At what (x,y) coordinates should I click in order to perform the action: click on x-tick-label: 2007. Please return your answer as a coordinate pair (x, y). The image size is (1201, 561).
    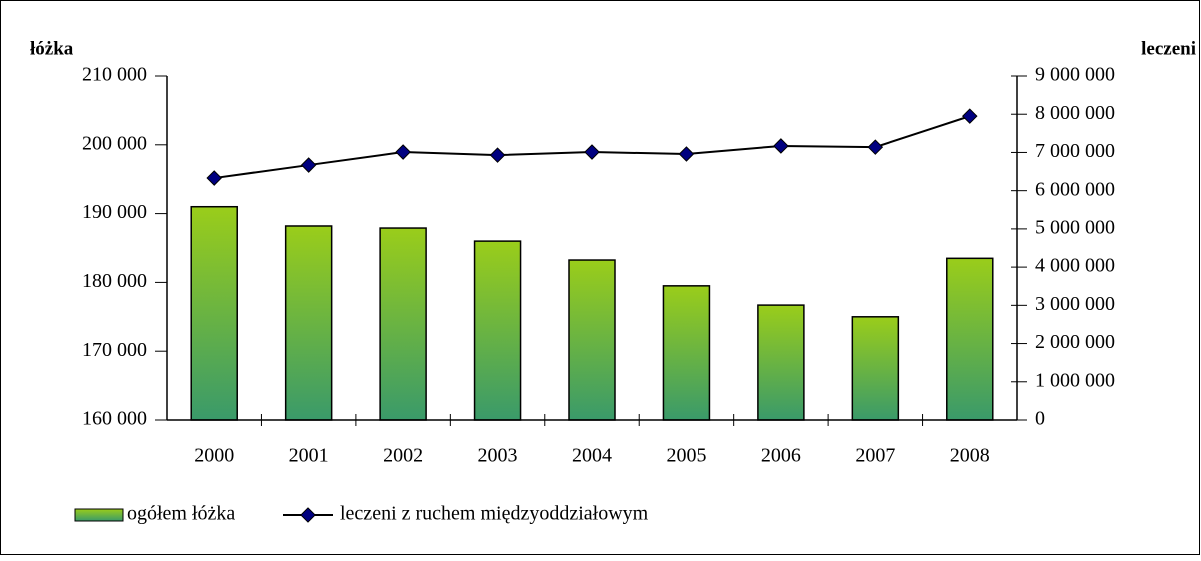
    Looking at the image, I should click on (875, 456).